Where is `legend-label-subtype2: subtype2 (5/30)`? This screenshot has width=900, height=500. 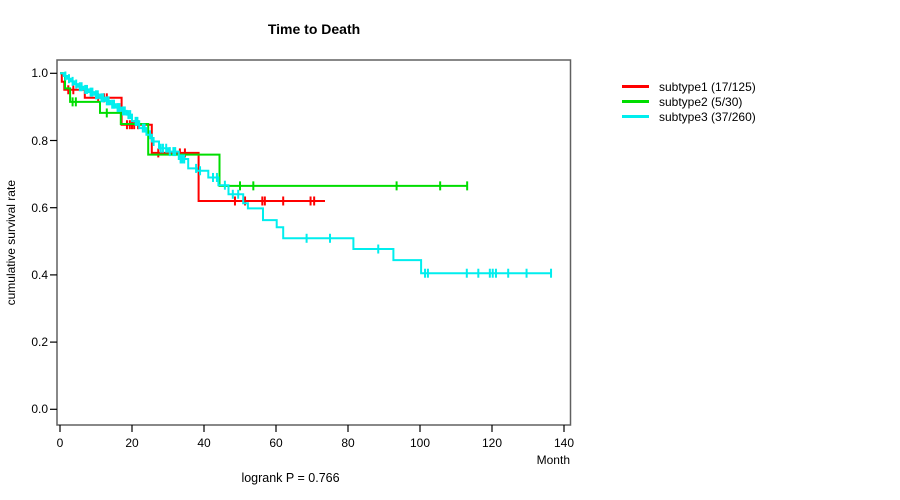 legend-label-subtype2: subtype2 (5/30) is located at coordinates (701, 101).